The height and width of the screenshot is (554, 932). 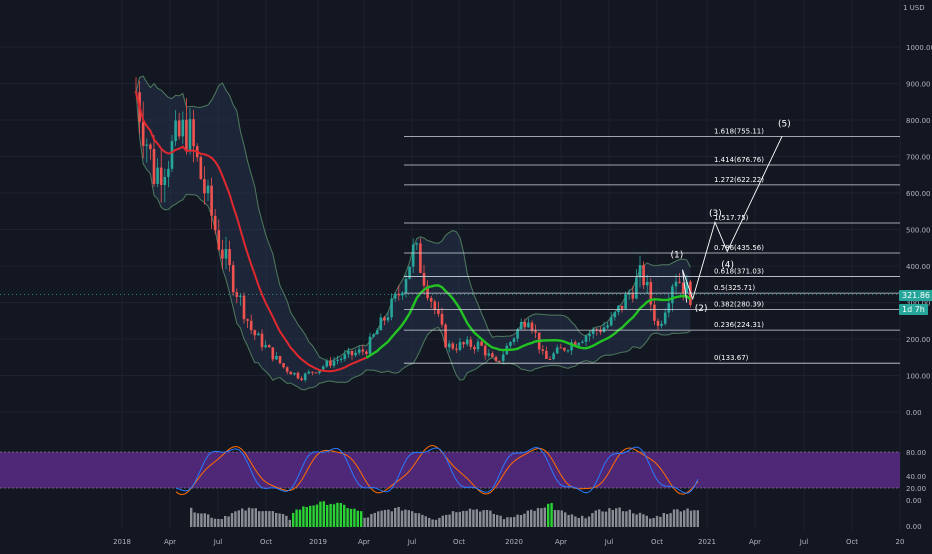 I want to click on y-tick-7: 300.00, so click(x=918, y=304).